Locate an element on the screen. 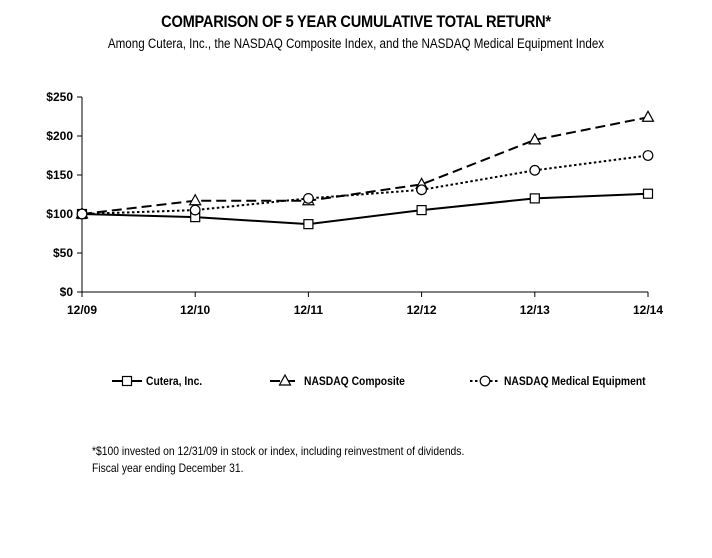 This screenshot has height=558, width=712. legend-item-2: NASDAQ Composite is located at coordinates (337, 380).